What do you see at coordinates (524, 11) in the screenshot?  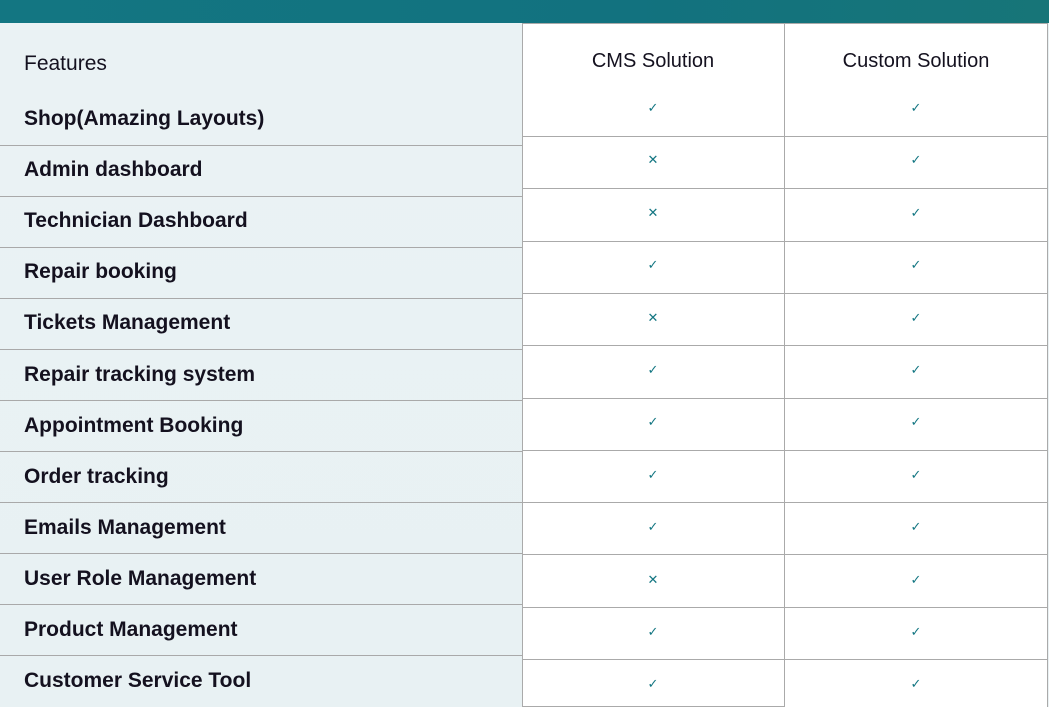 I see `top-banner` at bounding box center [524, 11].